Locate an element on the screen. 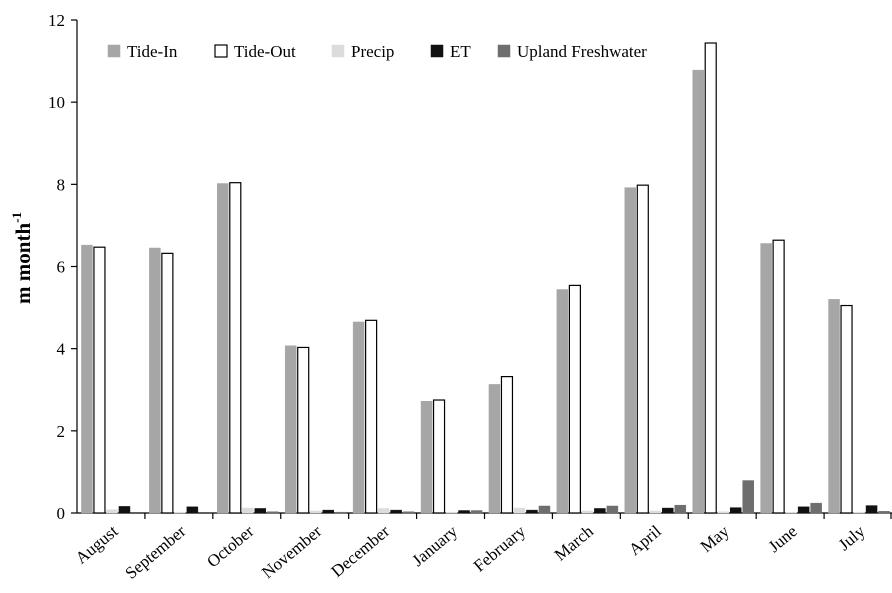 Image resolution: width=892 pixels, height=593 pixels. bar-precip-february is located at coordinates (519, 510).